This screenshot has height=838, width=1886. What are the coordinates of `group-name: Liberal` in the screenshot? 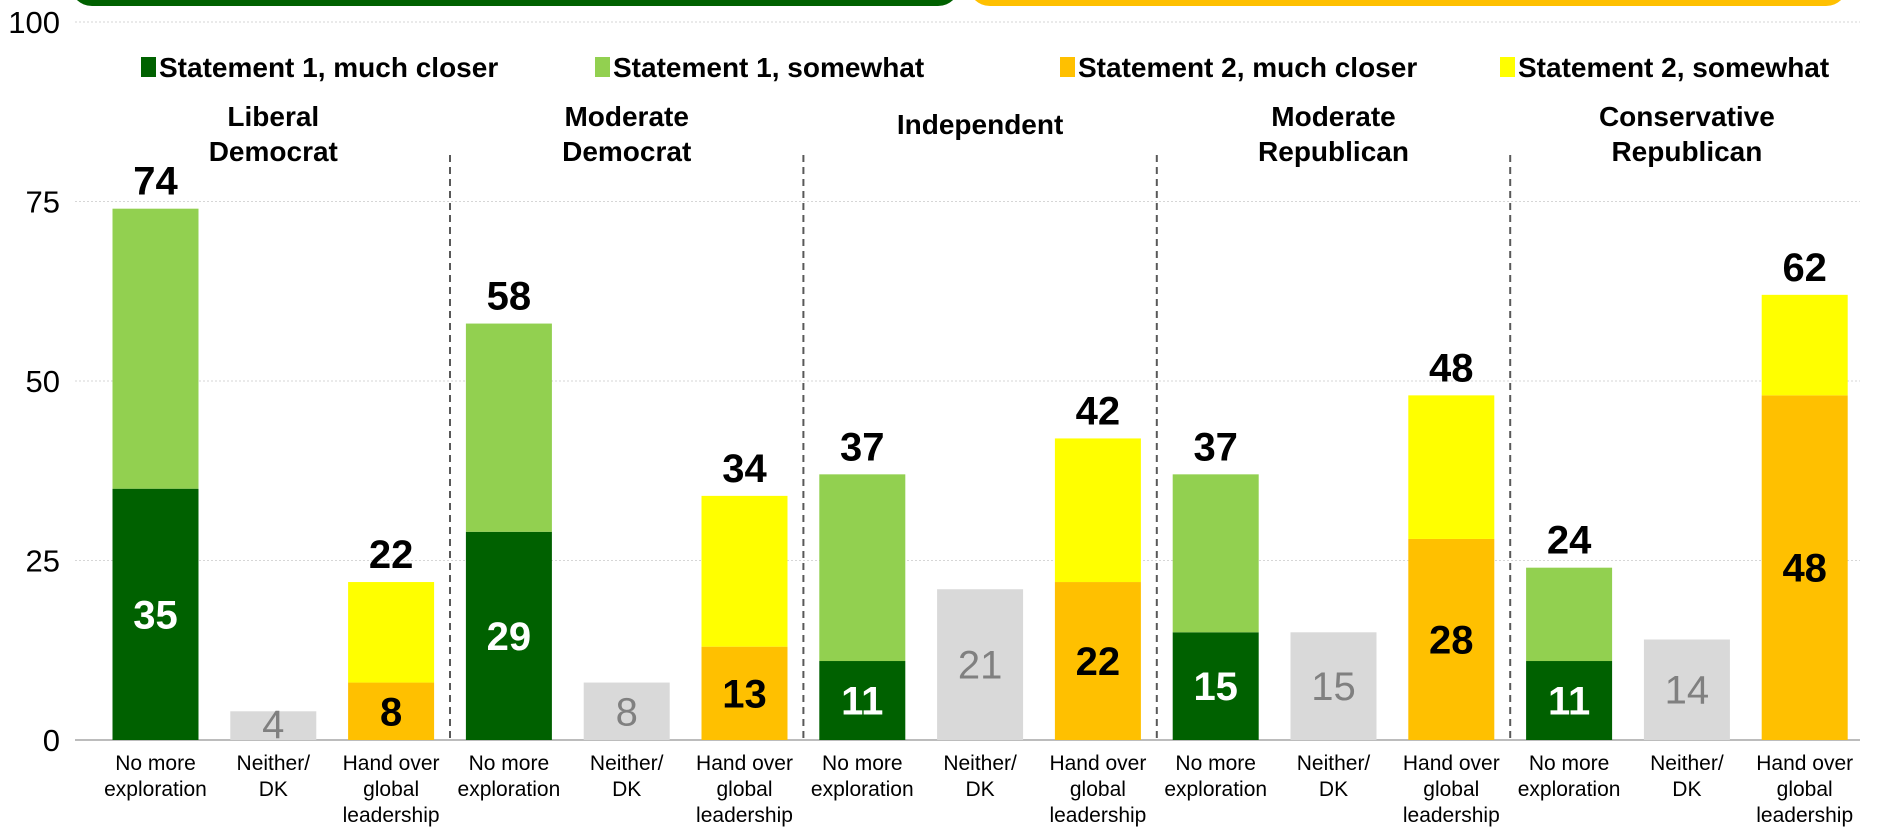 It's located at (273, 116).